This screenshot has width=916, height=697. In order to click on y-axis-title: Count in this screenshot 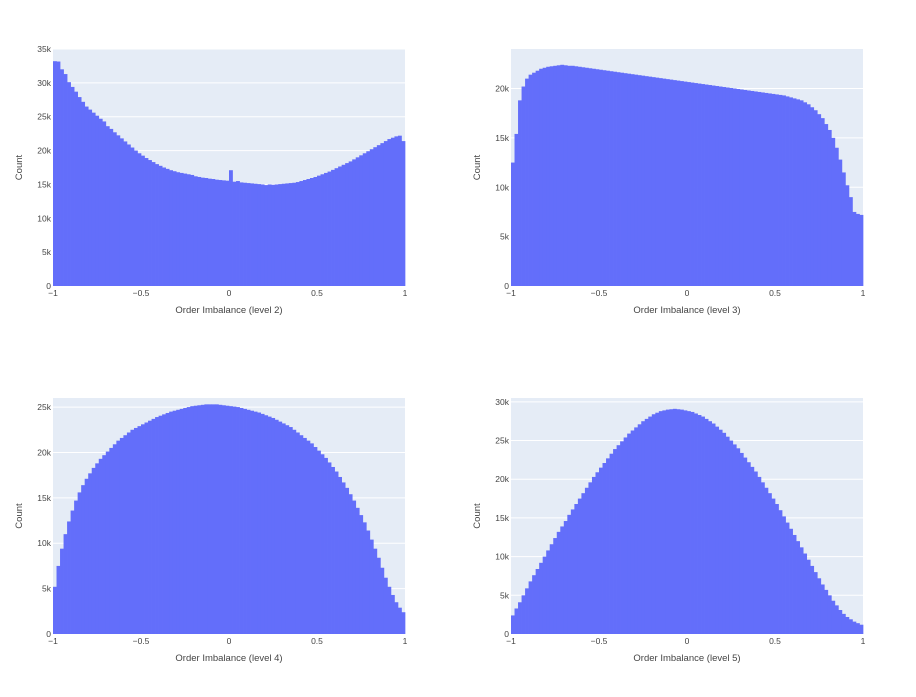, I will do `click(19, 167)`.